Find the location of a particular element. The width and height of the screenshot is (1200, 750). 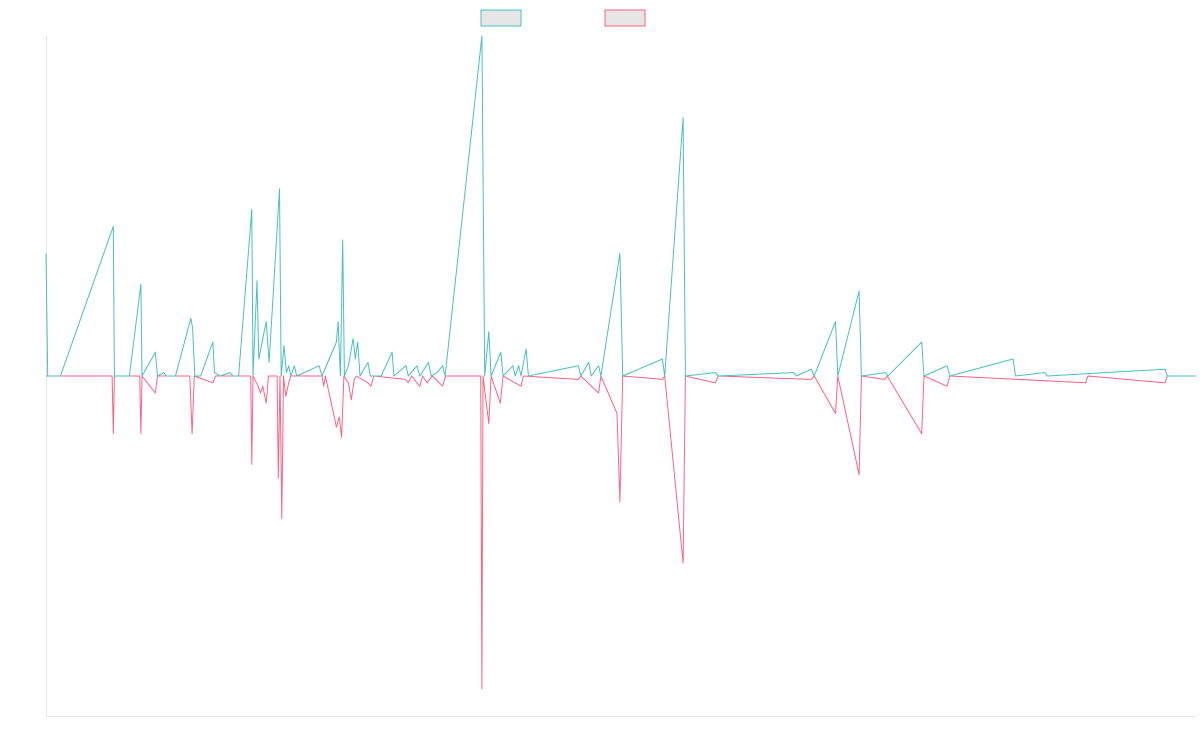

legend is located at coordinates (563, 18).